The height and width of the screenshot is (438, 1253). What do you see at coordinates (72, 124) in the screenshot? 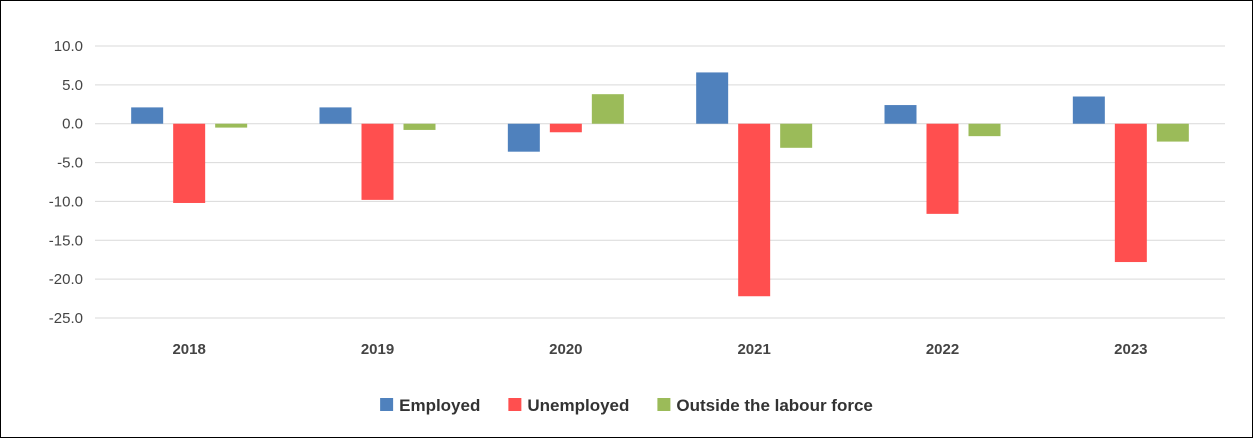
I see `y-tick-label: 0.0` at bounding box center [72, 124].